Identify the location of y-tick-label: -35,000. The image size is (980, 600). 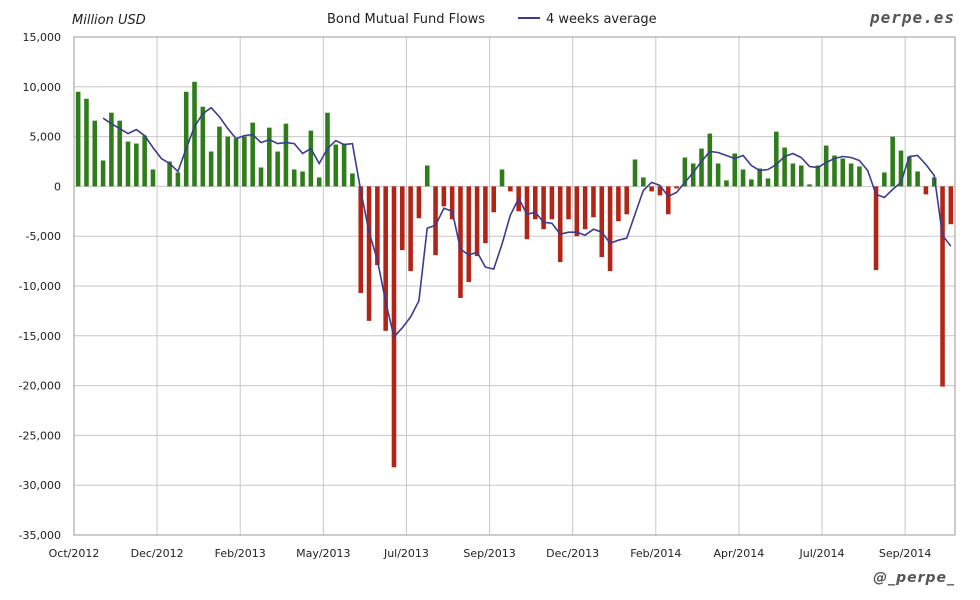
(40, 535).